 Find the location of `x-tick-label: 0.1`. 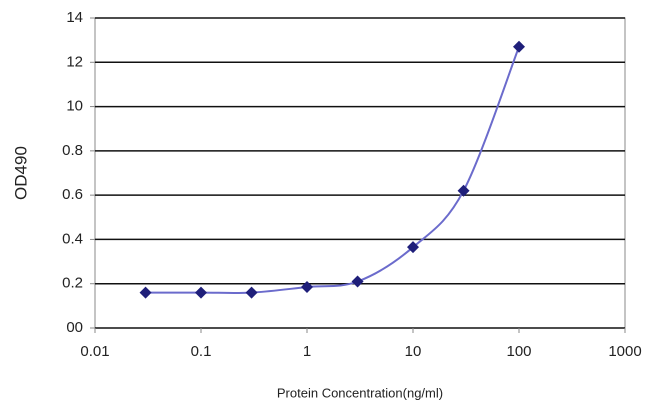

x-tick-label: 0.1 is located at coordinates (201, 351).